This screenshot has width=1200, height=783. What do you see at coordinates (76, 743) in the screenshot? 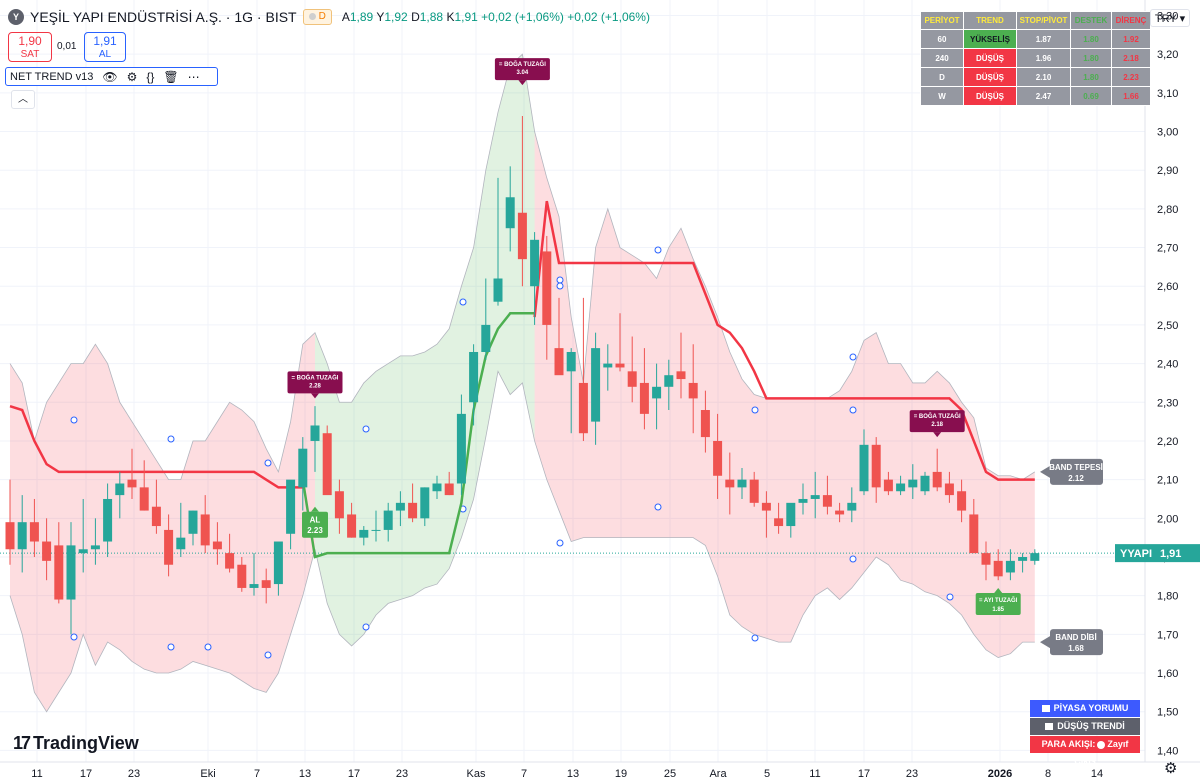
I see `tradingview-logo: 17 TradingView` at bounding box center [76, 743].